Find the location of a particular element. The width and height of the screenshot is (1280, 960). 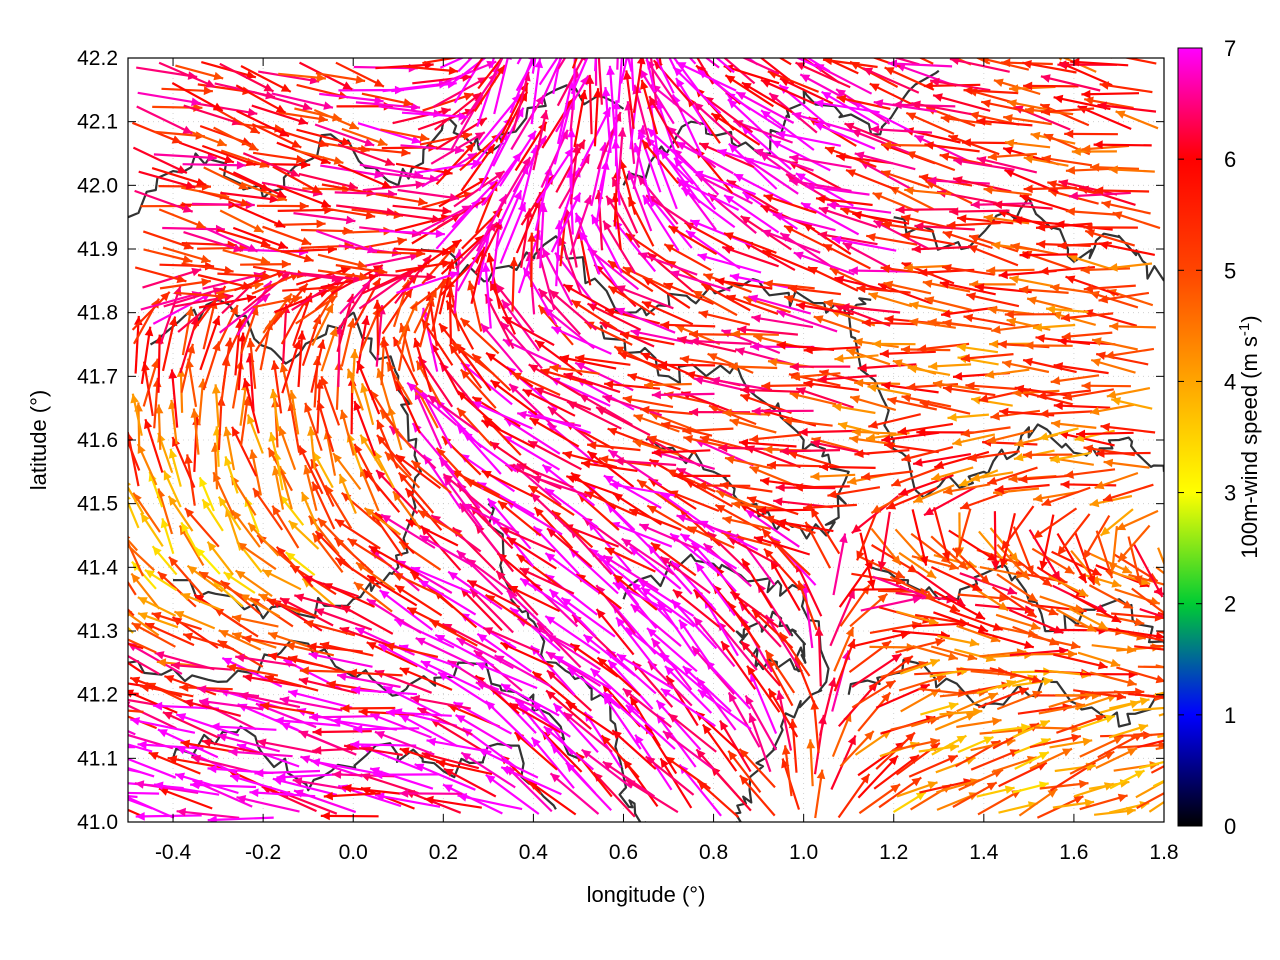

contour-line is located at coordinates (771, 641).